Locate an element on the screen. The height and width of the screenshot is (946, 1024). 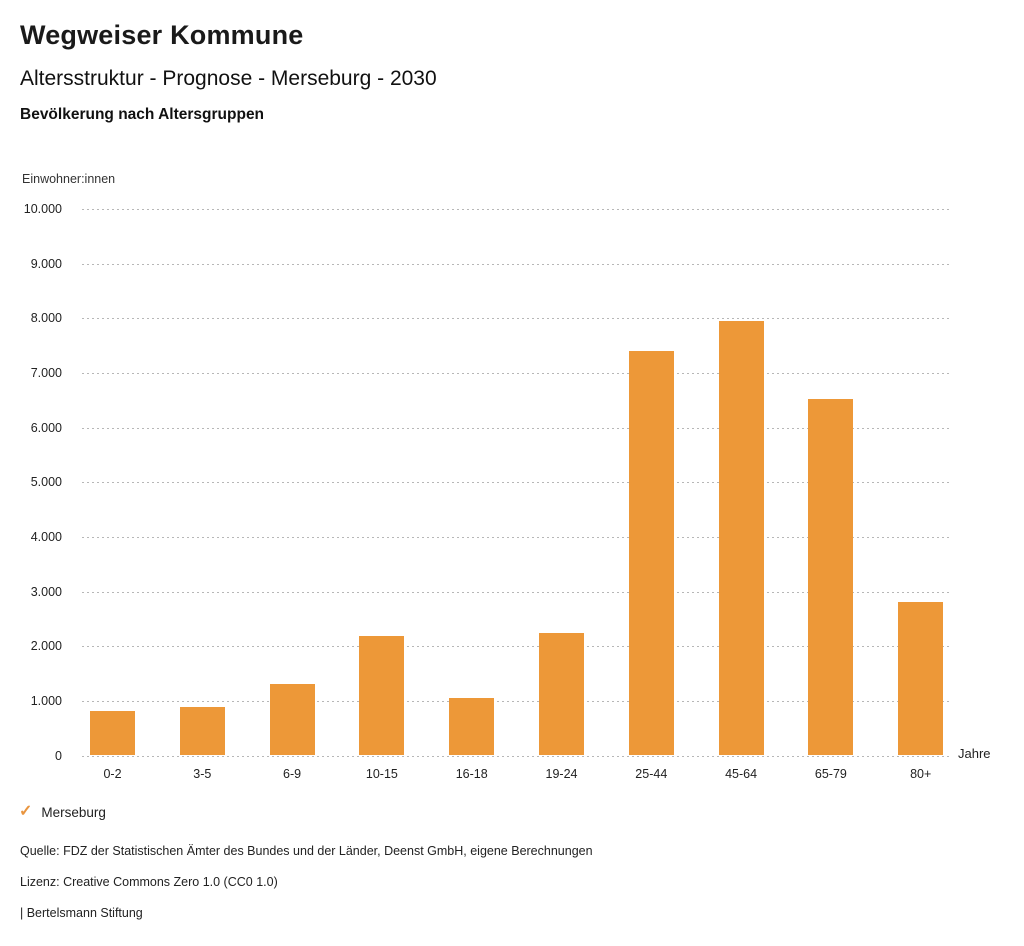
bar-80+ is located at coordinates (921, 678).